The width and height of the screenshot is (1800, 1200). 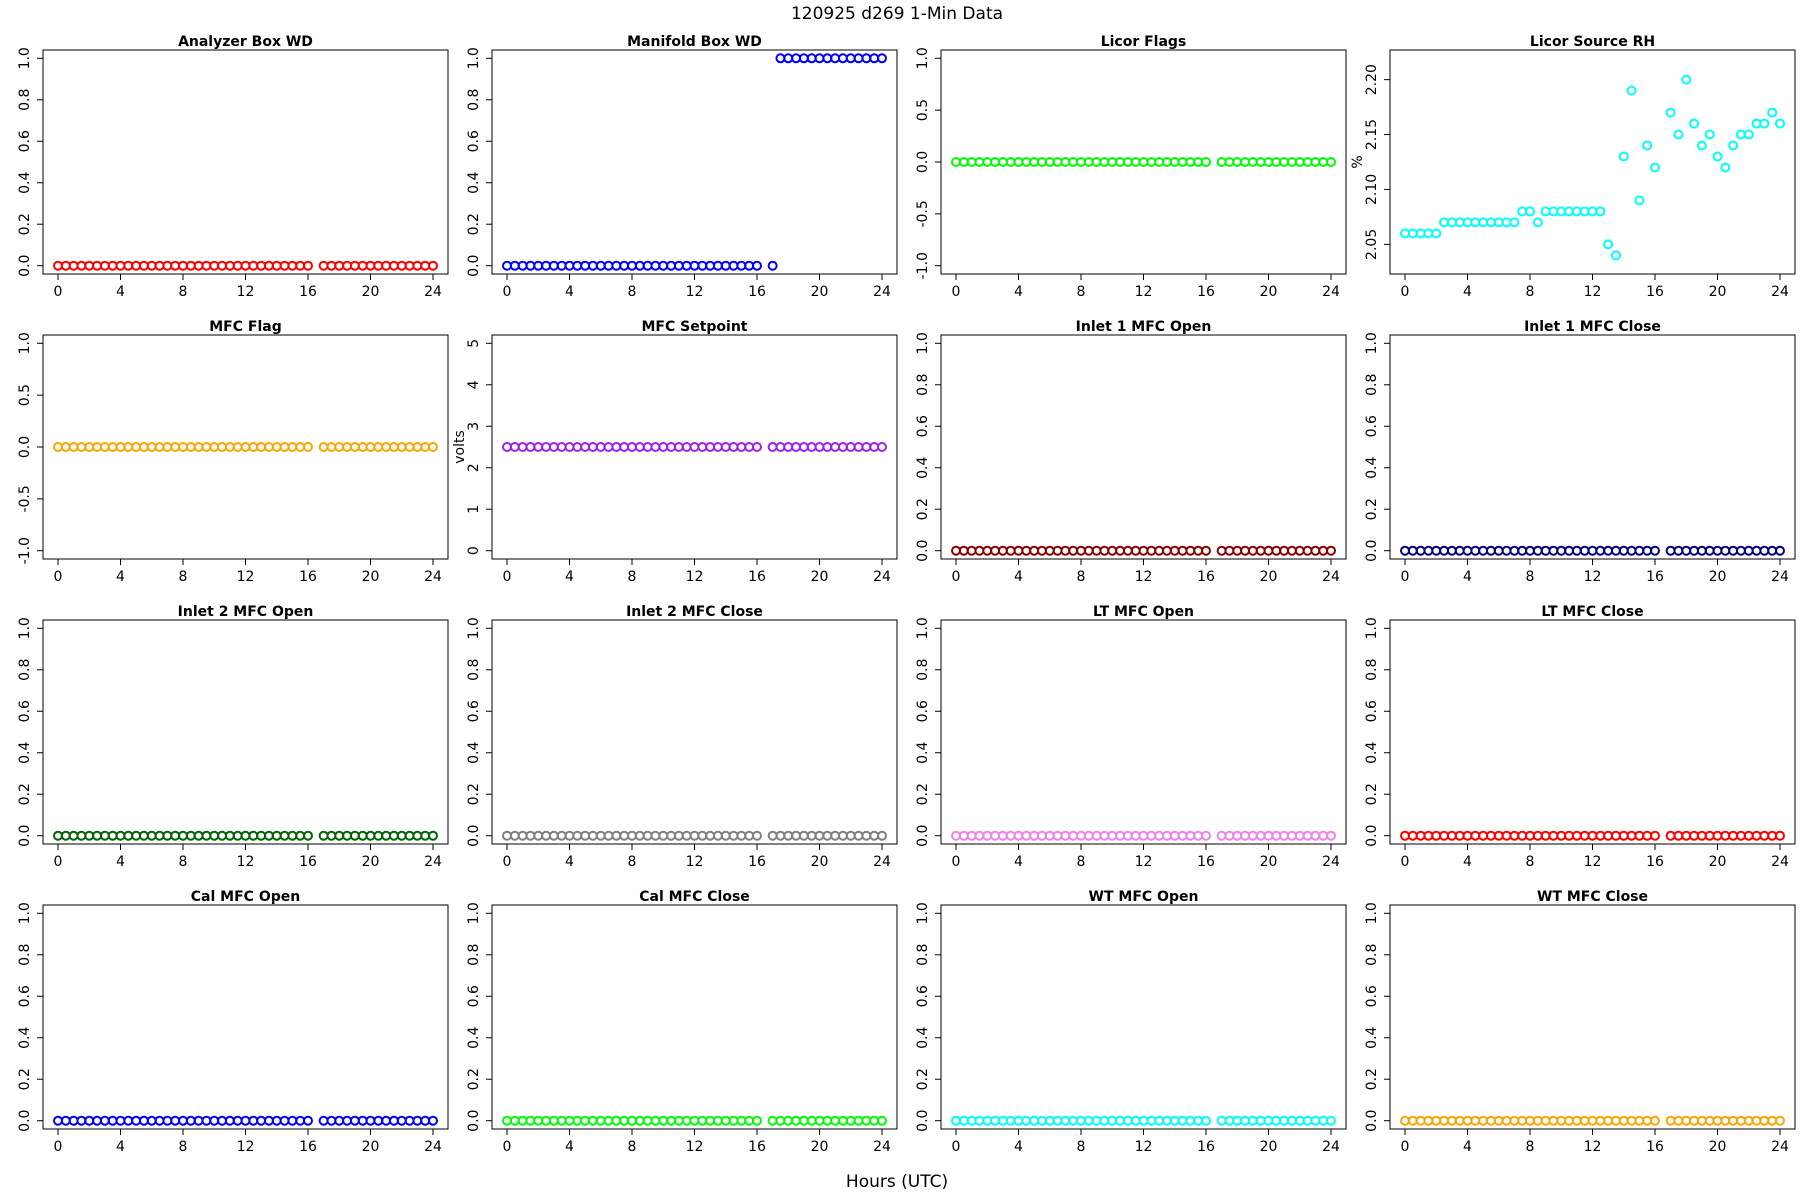 I want to click on y-tick-label: 0, so click(x=474, y=550).